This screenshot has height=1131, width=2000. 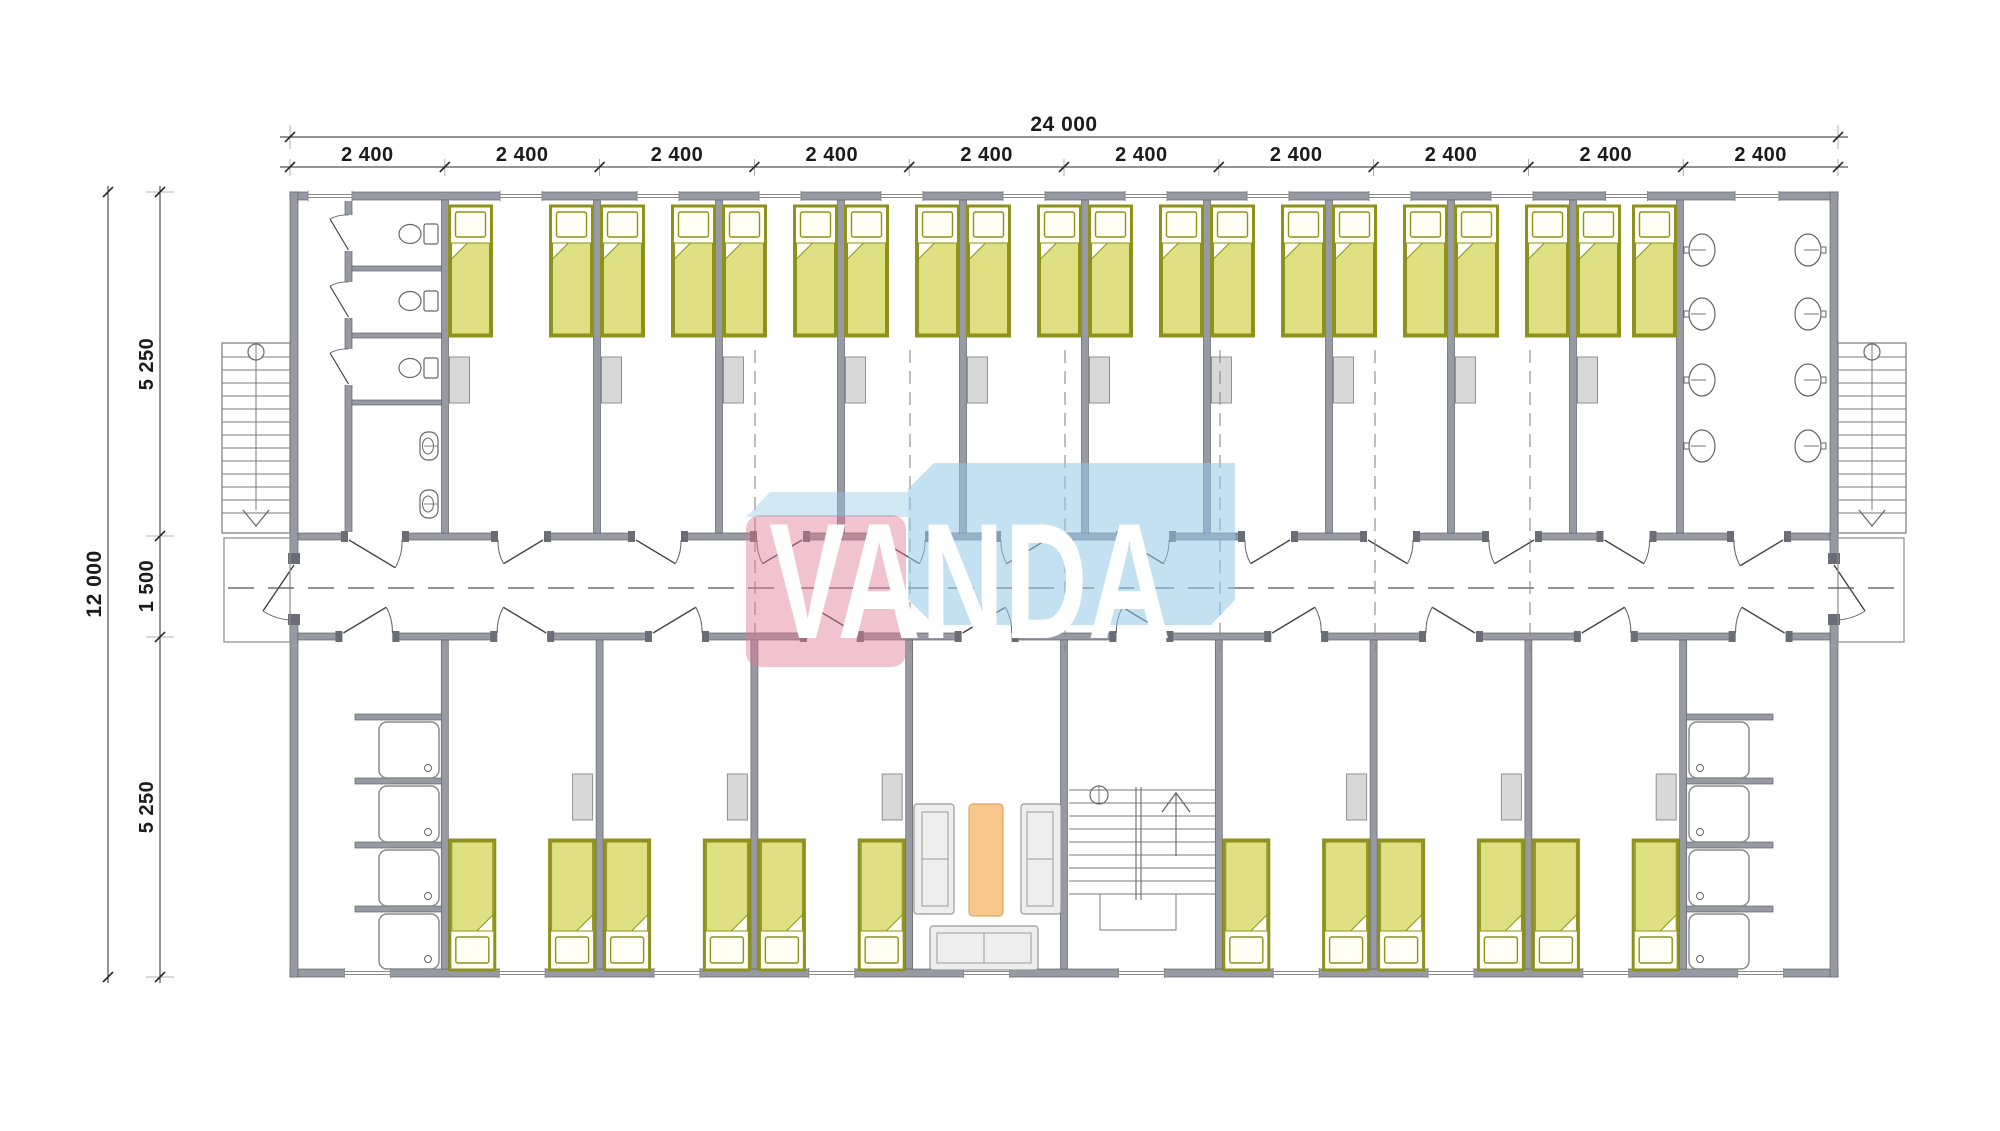 What do you see at coordinates (147, 364) in the screenshot?
I see `dim-label-segment: 5 250` at bounding box center [147, 364].